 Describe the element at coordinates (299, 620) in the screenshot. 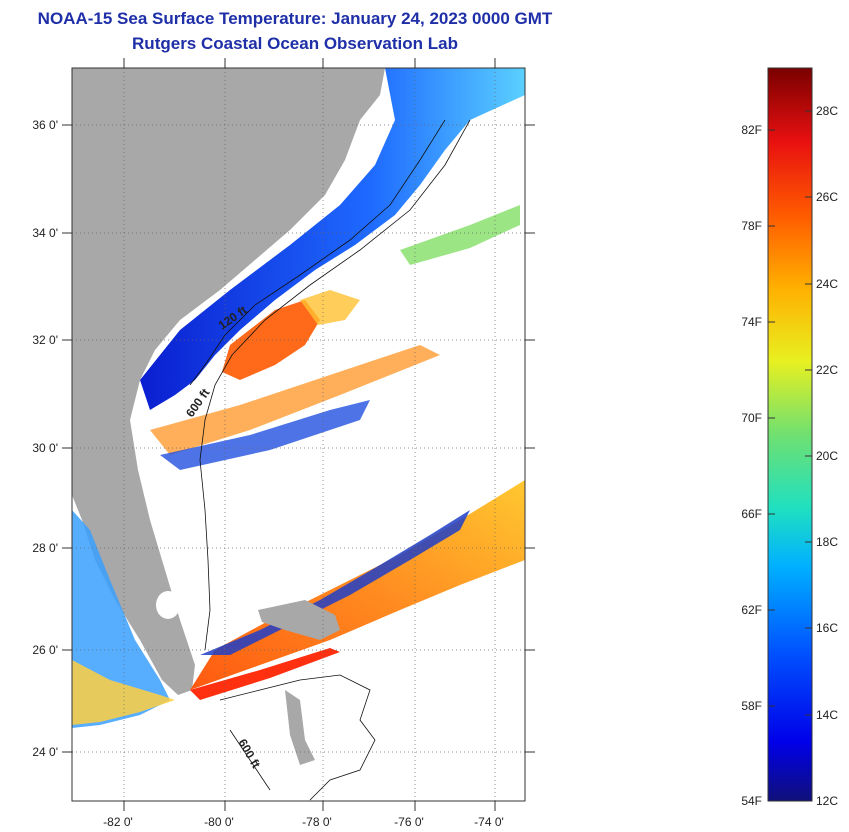

I see `land-bahamas-north` at that location.